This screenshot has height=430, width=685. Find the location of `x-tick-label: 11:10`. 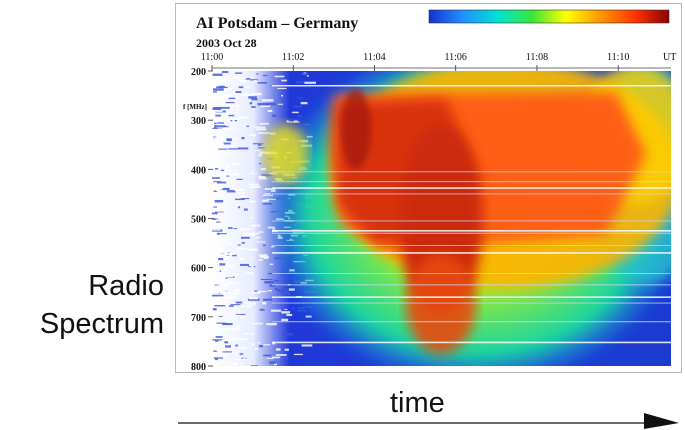

x-tick-label: 11:10 is located at coordinates (618, 57).